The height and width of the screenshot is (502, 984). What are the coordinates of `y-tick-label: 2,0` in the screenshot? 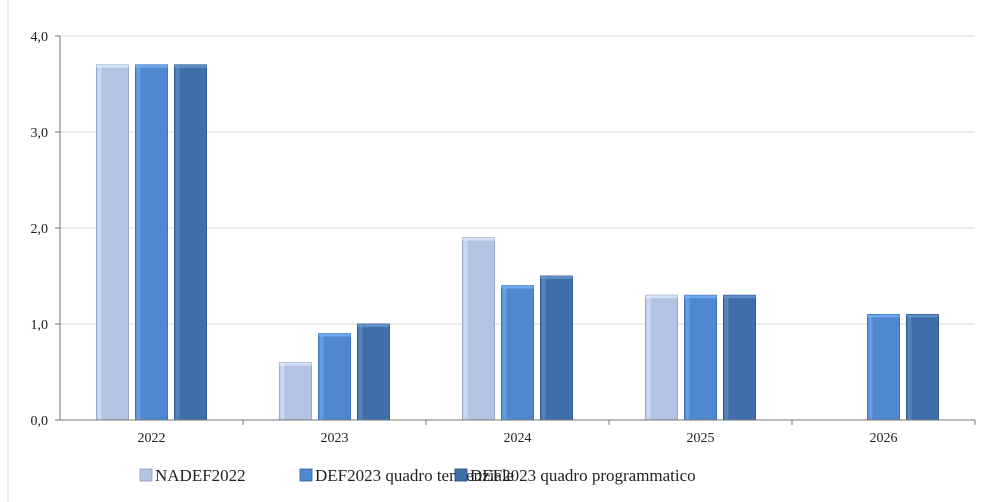 It's located at (40, 229).